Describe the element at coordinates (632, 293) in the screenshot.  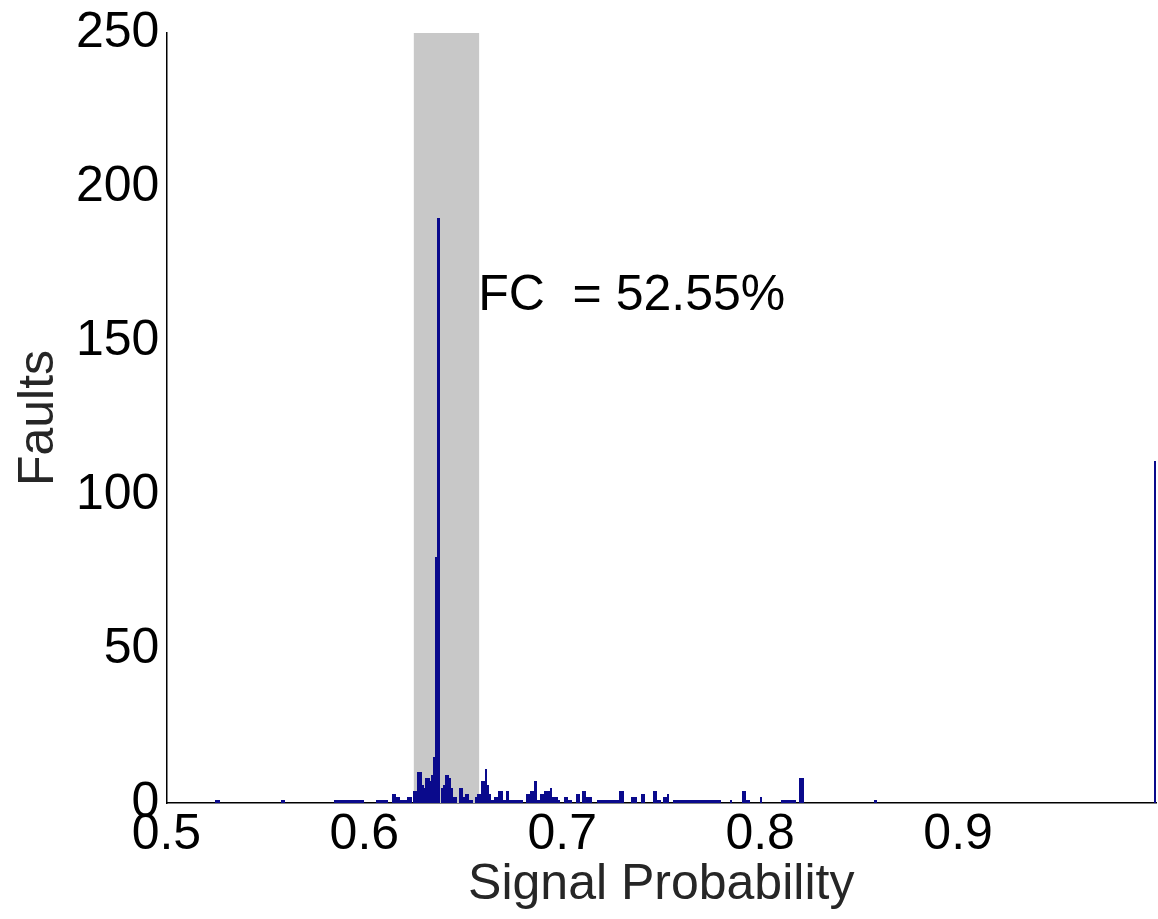
I see `annotation: FC = 52.55%` at that location.